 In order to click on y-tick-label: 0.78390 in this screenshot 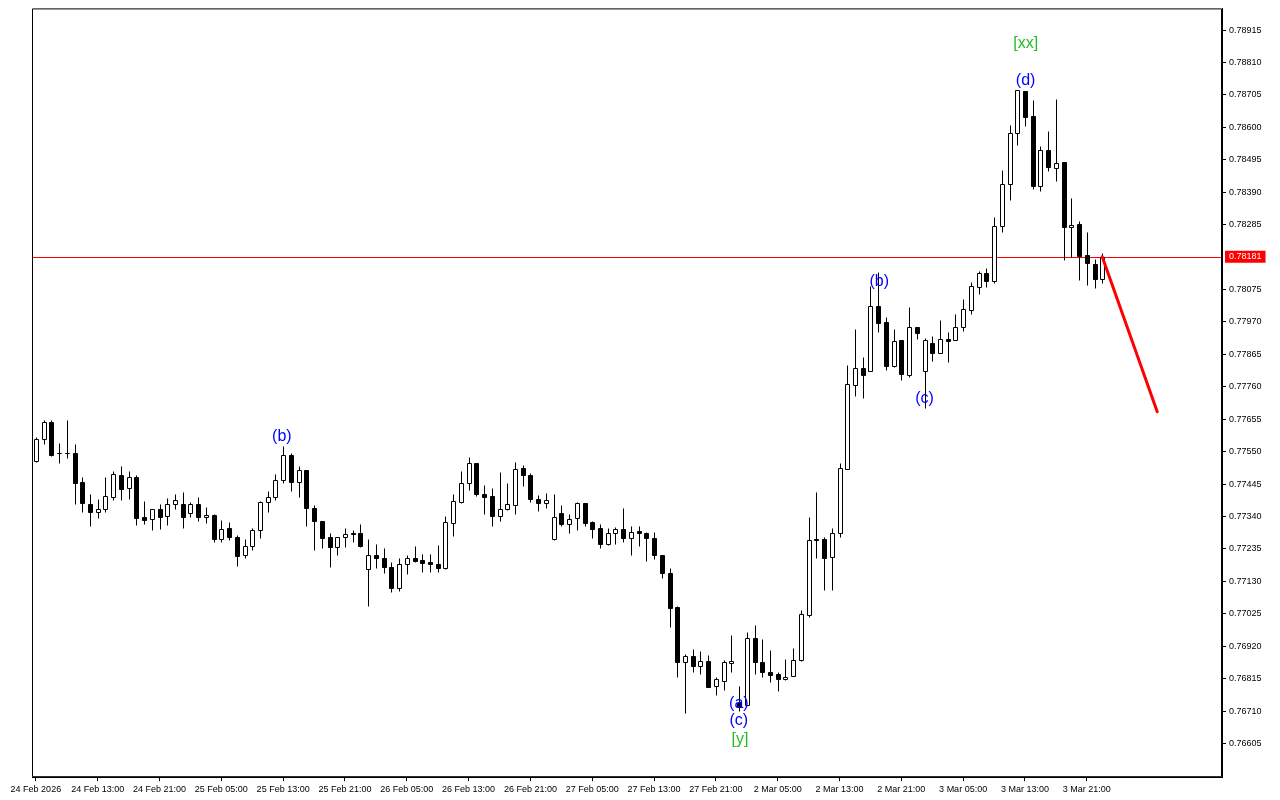, I will do `click(1245, 191)`.